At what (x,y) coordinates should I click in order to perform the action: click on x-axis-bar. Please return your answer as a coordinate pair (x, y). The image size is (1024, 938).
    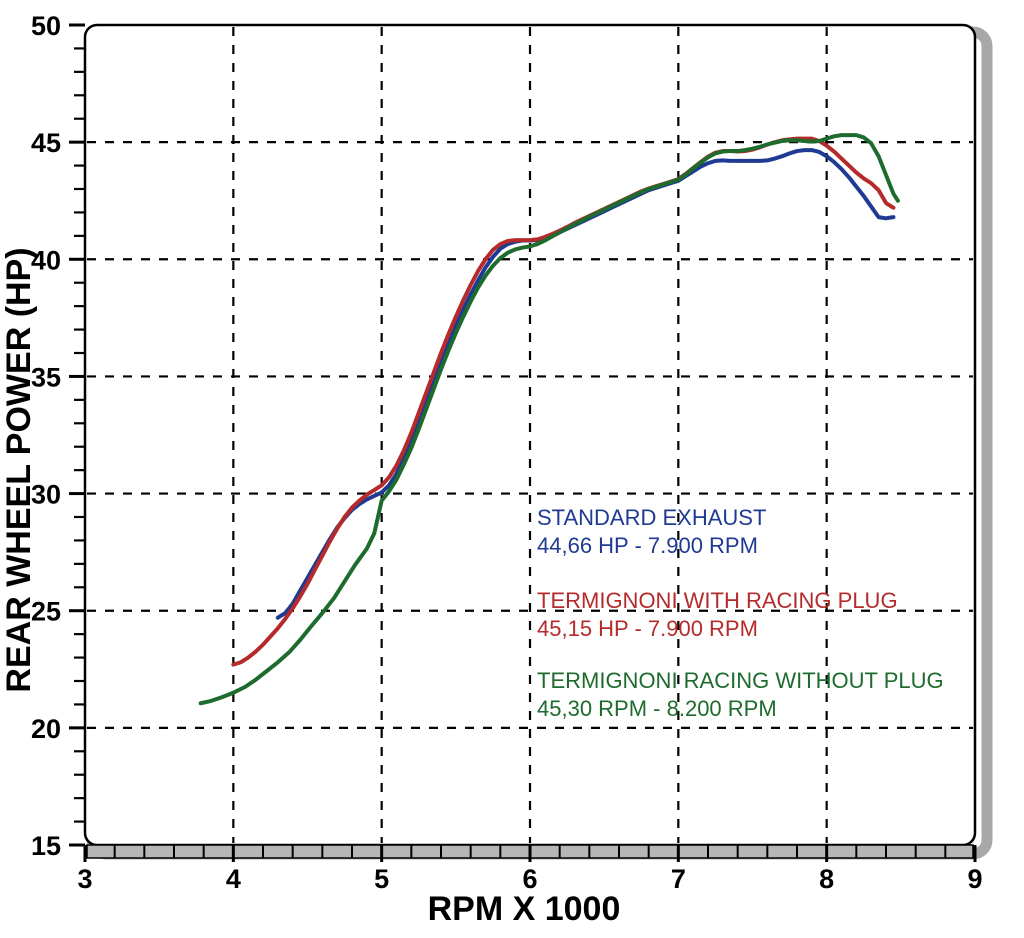
    Looking at the image, I should click on (530, 853).